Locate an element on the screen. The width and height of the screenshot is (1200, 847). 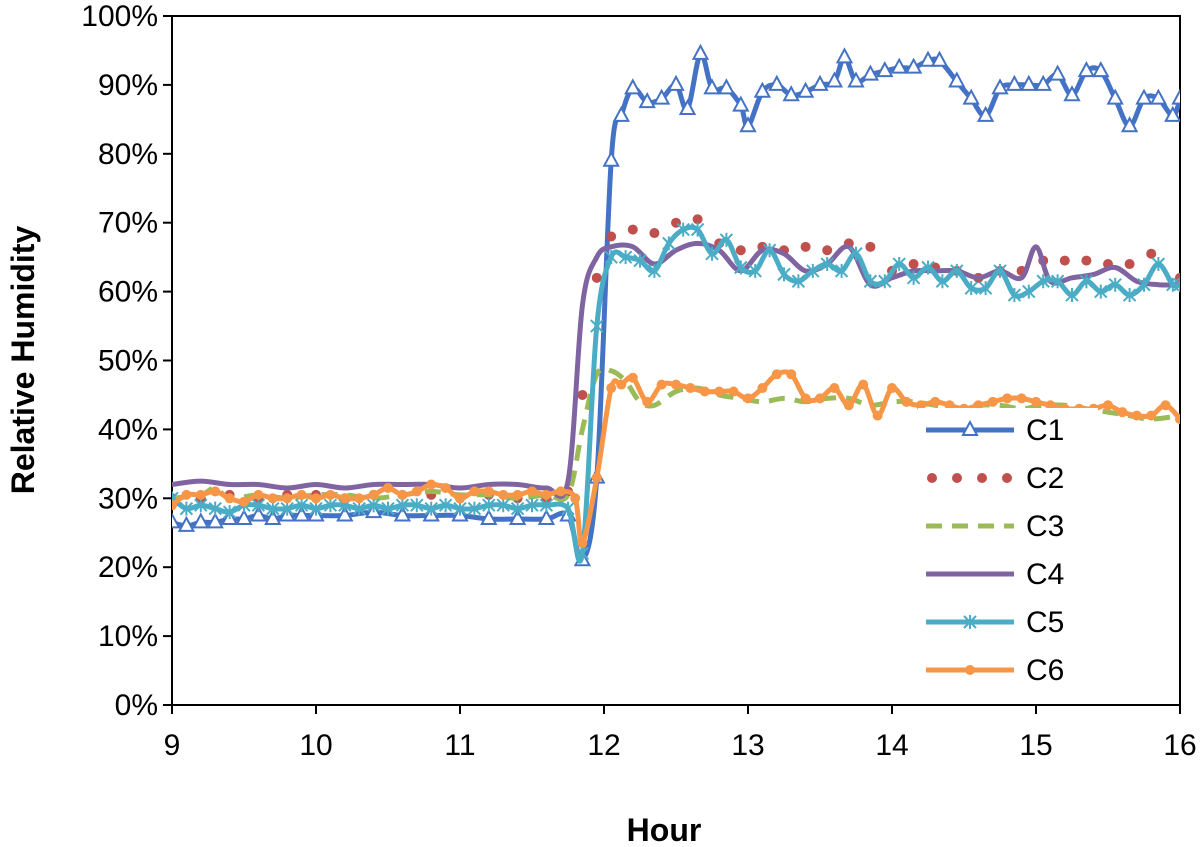
y-tick-label: 30% is located at coordinates (128, 498).